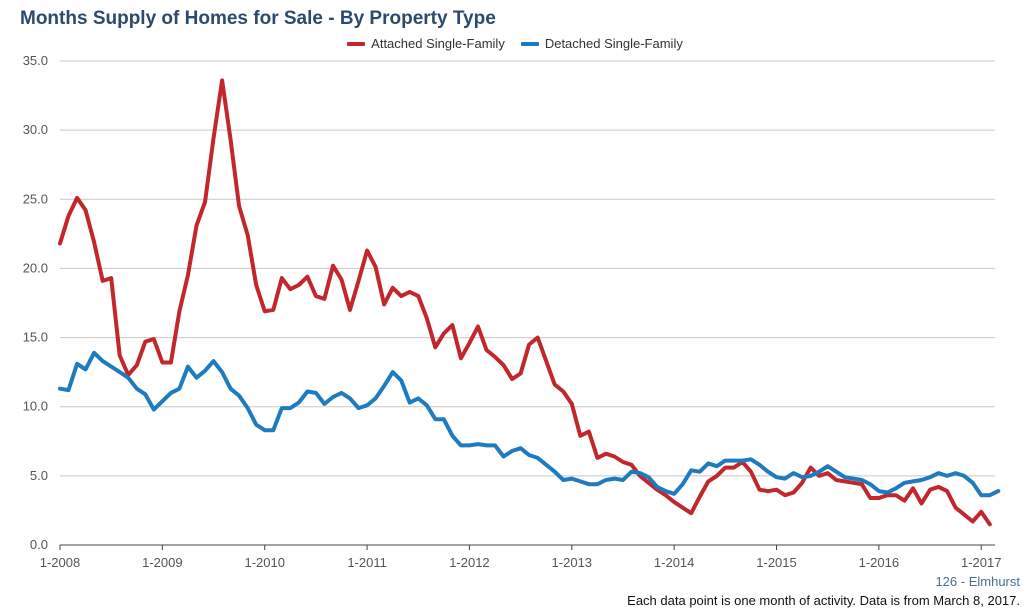  I want to click on legend-label-detached: Detached Single-Family, so click(613, 43).